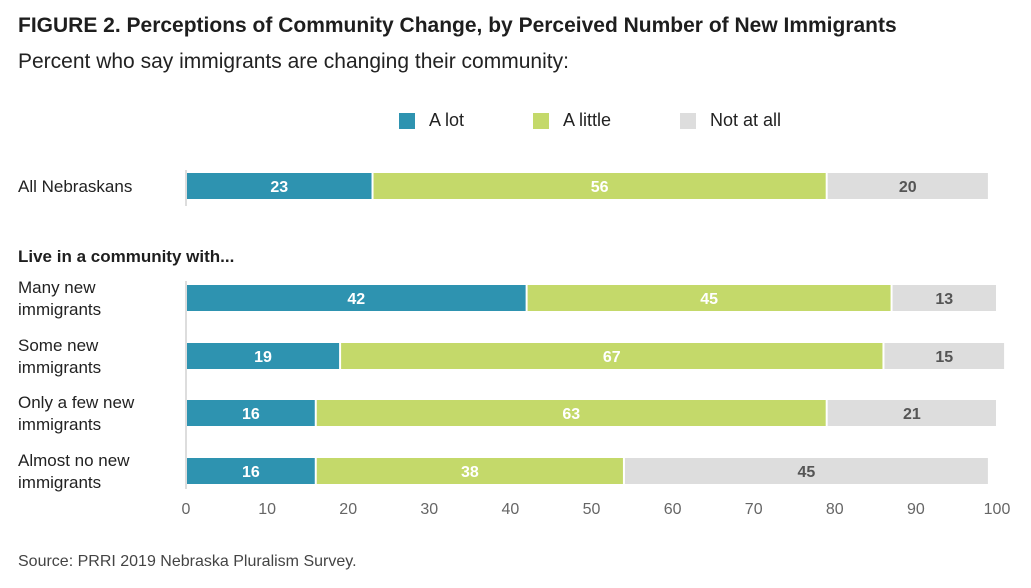  I want to click on data-label: 19, so click(263, 357).